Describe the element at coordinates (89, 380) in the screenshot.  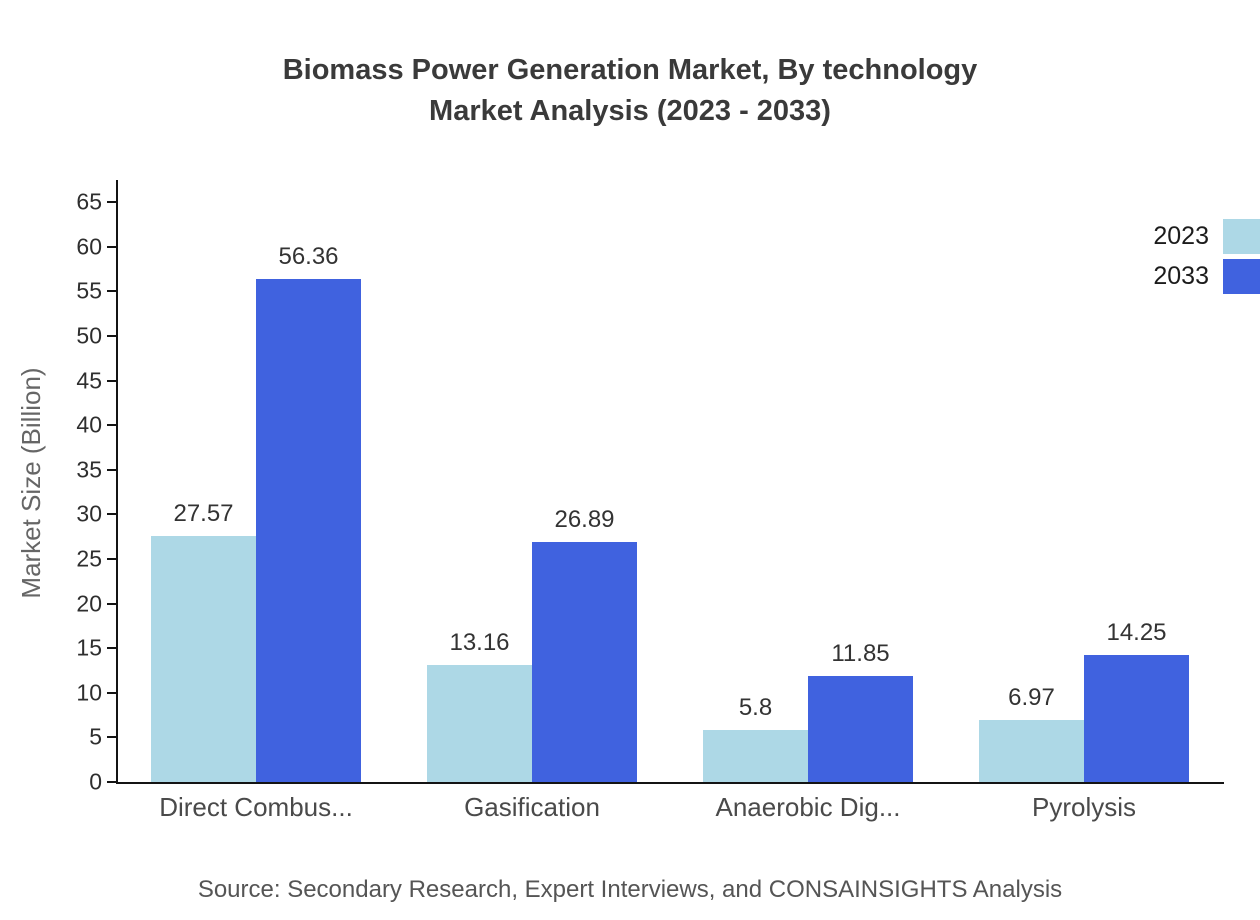
I see `y-axis-tick-label: 45` at that location.